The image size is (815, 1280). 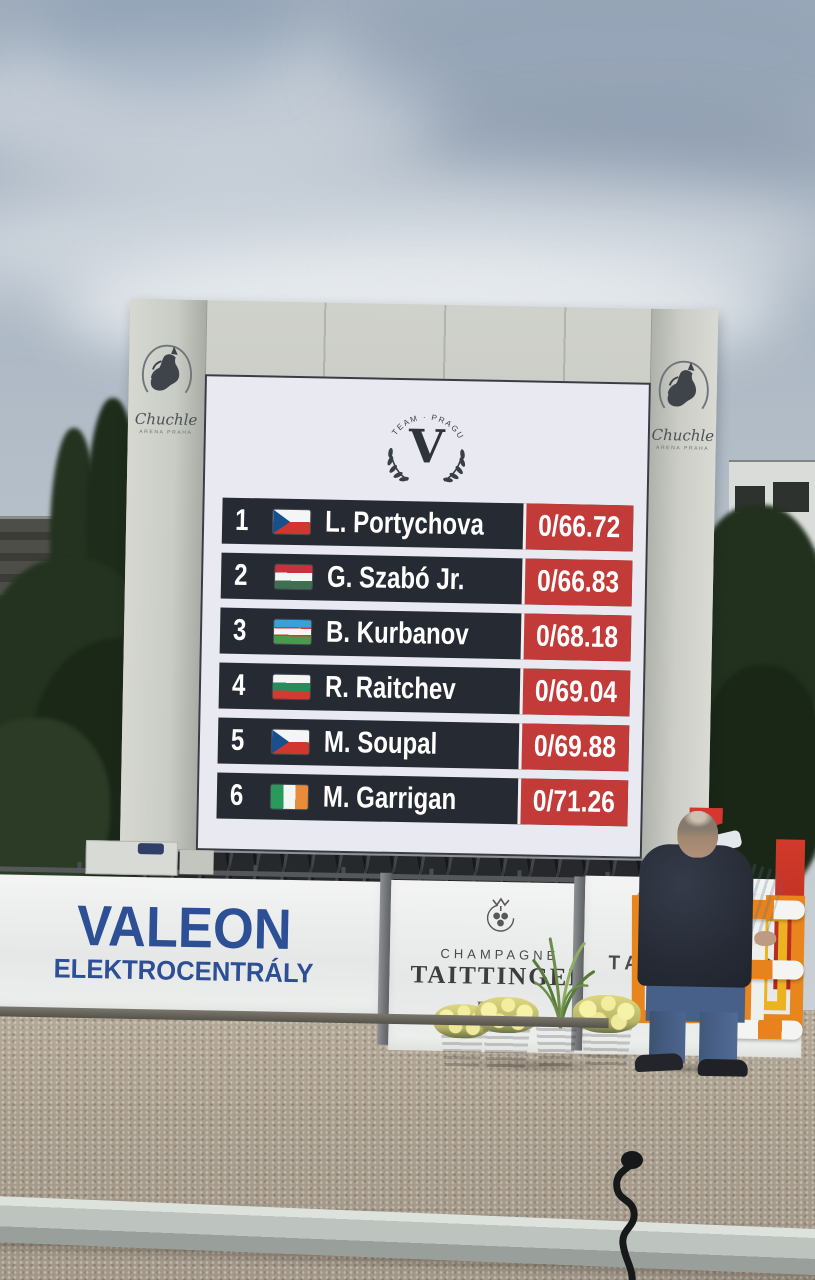 I want to click on rider-name: R. Raitchev, so click(x=390, y=688).